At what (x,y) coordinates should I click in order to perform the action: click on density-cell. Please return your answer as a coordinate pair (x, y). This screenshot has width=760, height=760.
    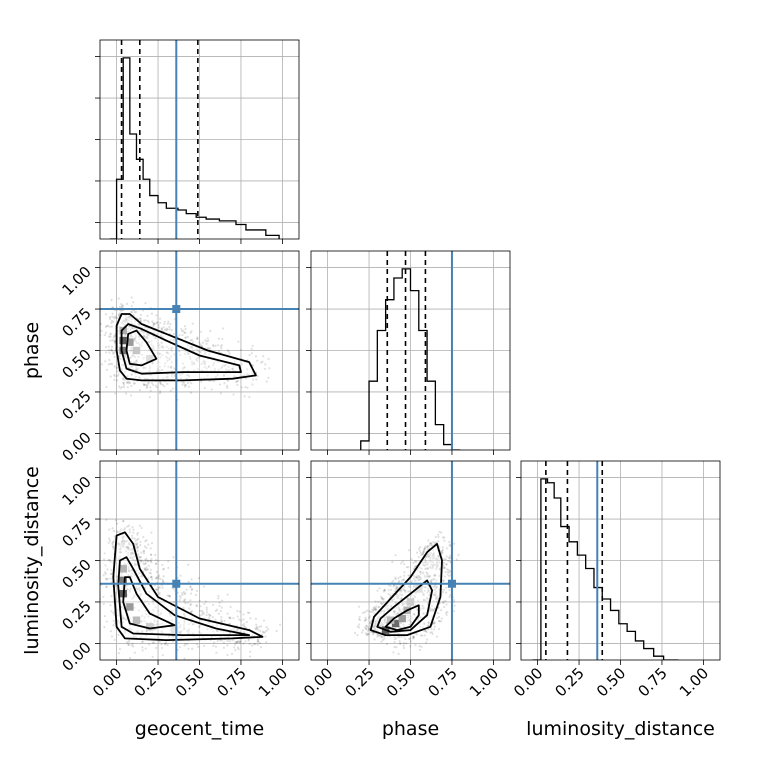
    Looking at the image, I should click on (123, 340).